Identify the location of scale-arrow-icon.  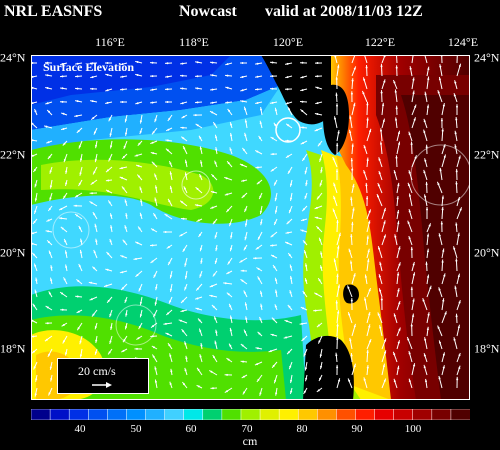
(102, 385).